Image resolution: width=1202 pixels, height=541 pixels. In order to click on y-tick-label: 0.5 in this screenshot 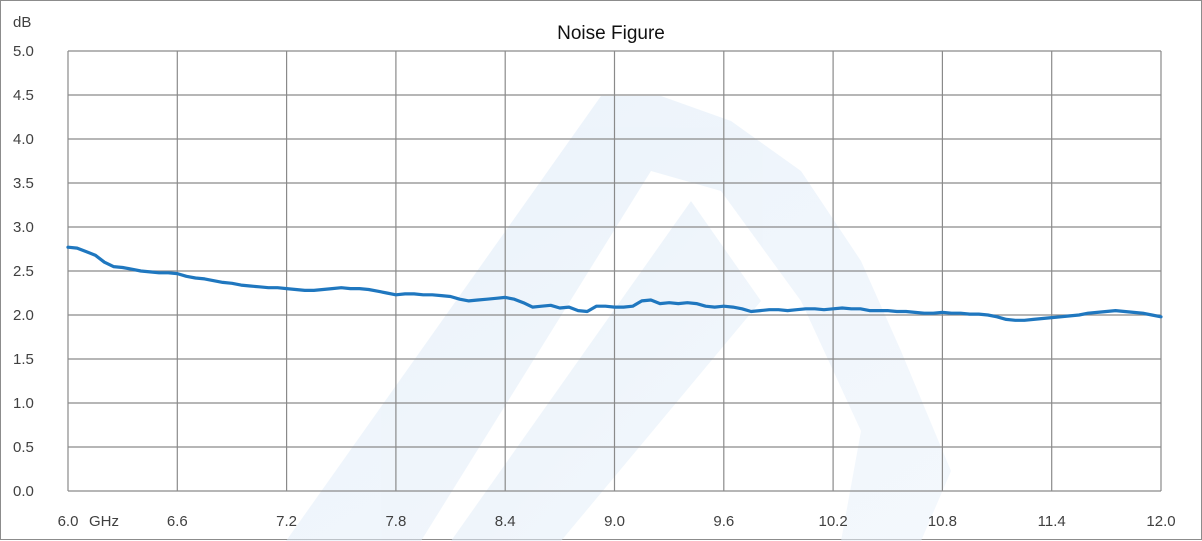, I will do `click(23, 447)`.